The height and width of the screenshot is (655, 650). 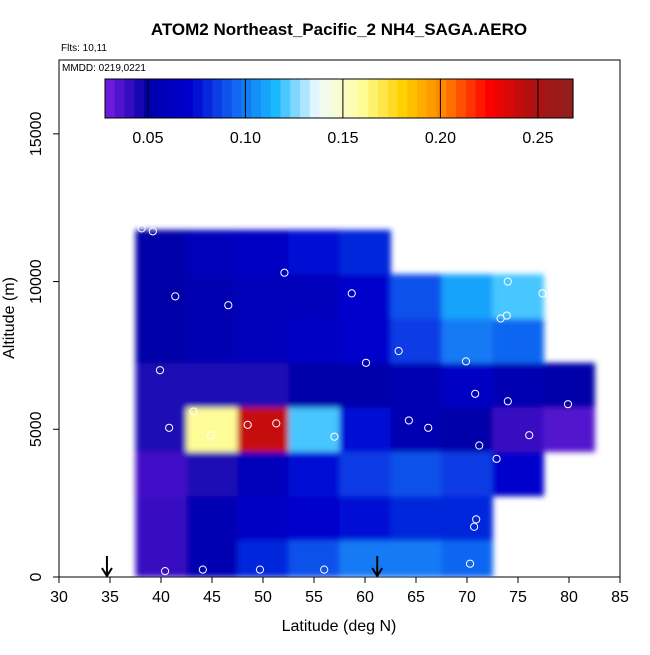 I want to click on x-tick-label: 35, so click(x=110, y=597).